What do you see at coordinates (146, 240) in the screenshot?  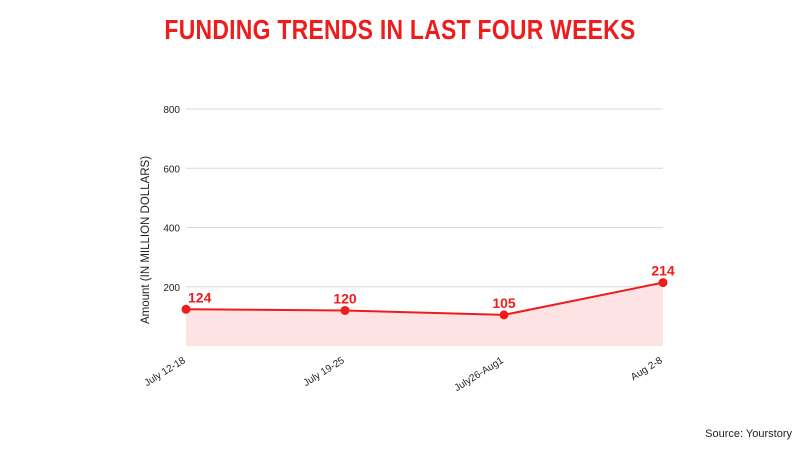 I see `y-axis-label: Amount (IN MILLION DOLLARS)` at bounding box center [146, 240].